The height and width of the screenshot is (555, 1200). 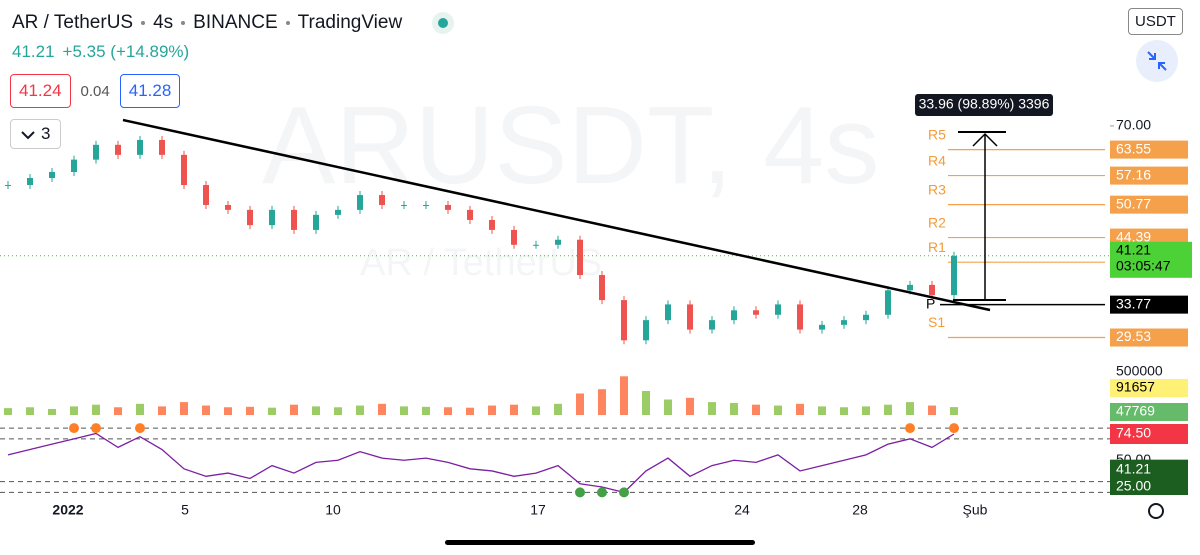 What do you see at coordinates (1133, 433) in the screenshot?
I see `rsi-value-label: 74.50` at bounding box center [1133, 433].